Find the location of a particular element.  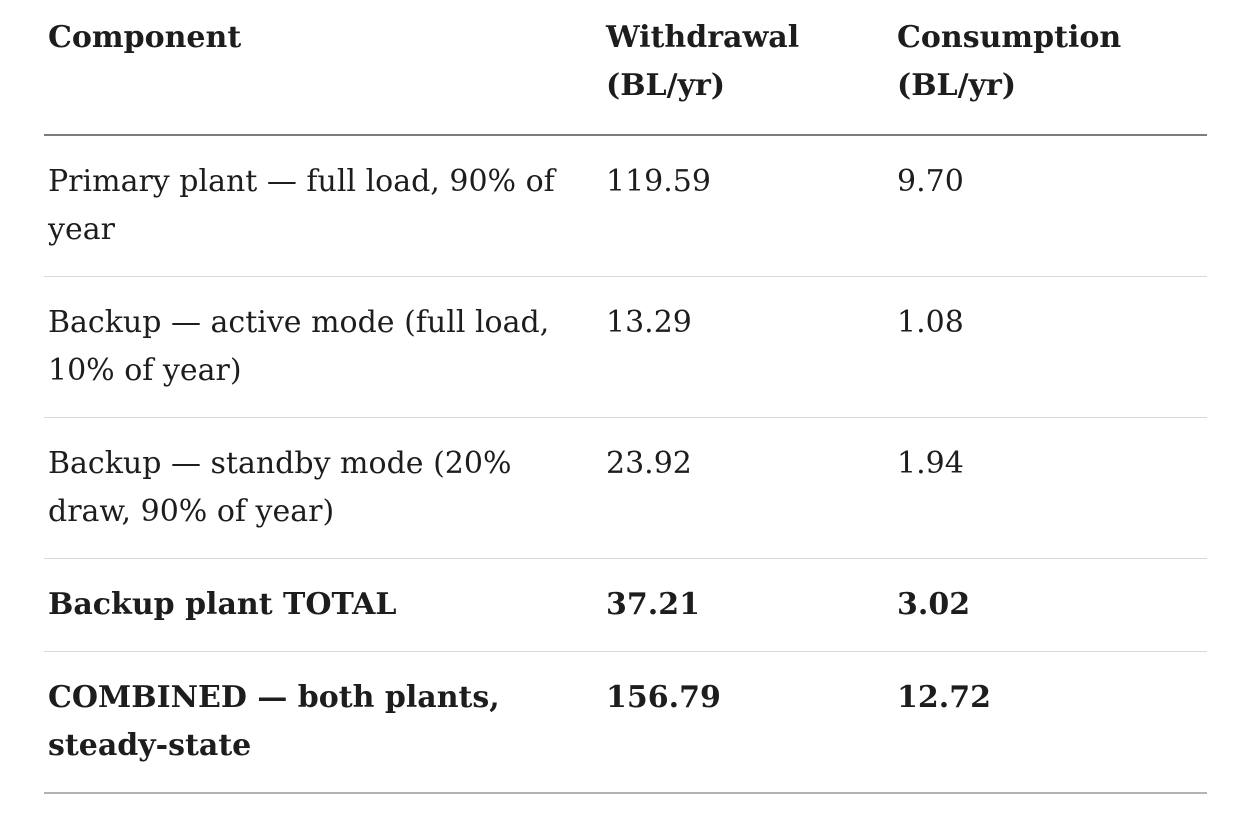

consumption-cell: 1.94 is located at coordinates (1050, 488).